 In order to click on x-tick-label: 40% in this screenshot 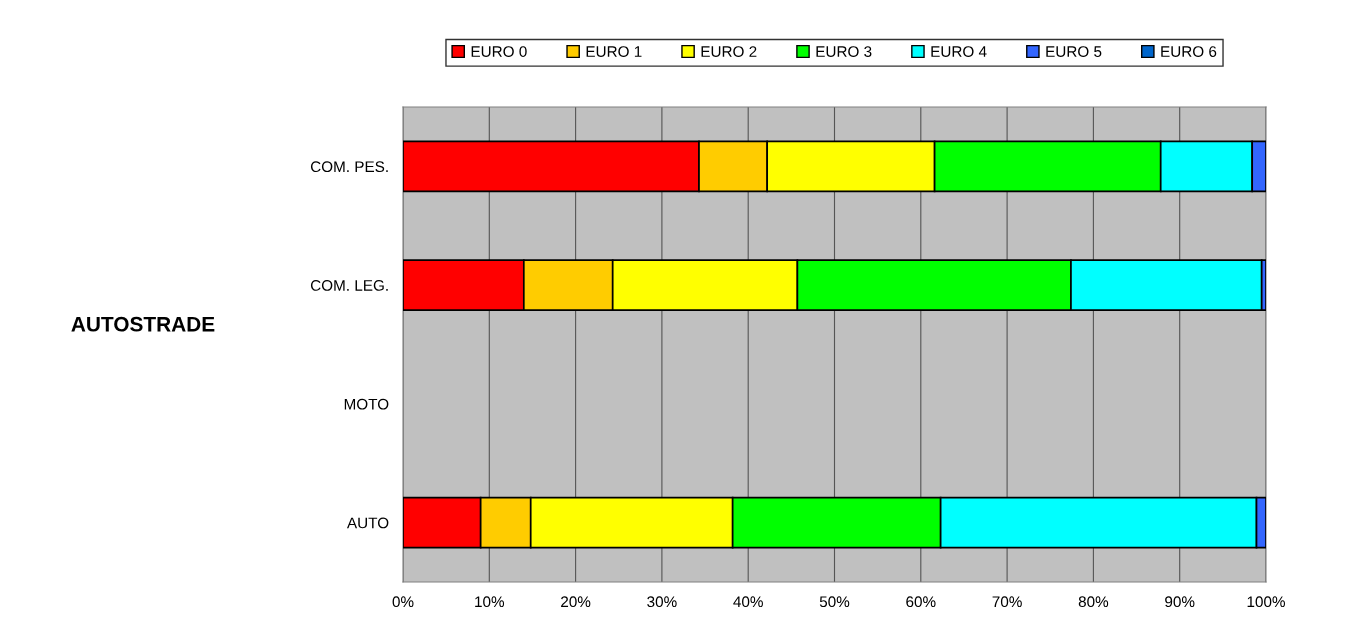, I will do `click(748, 602)`.